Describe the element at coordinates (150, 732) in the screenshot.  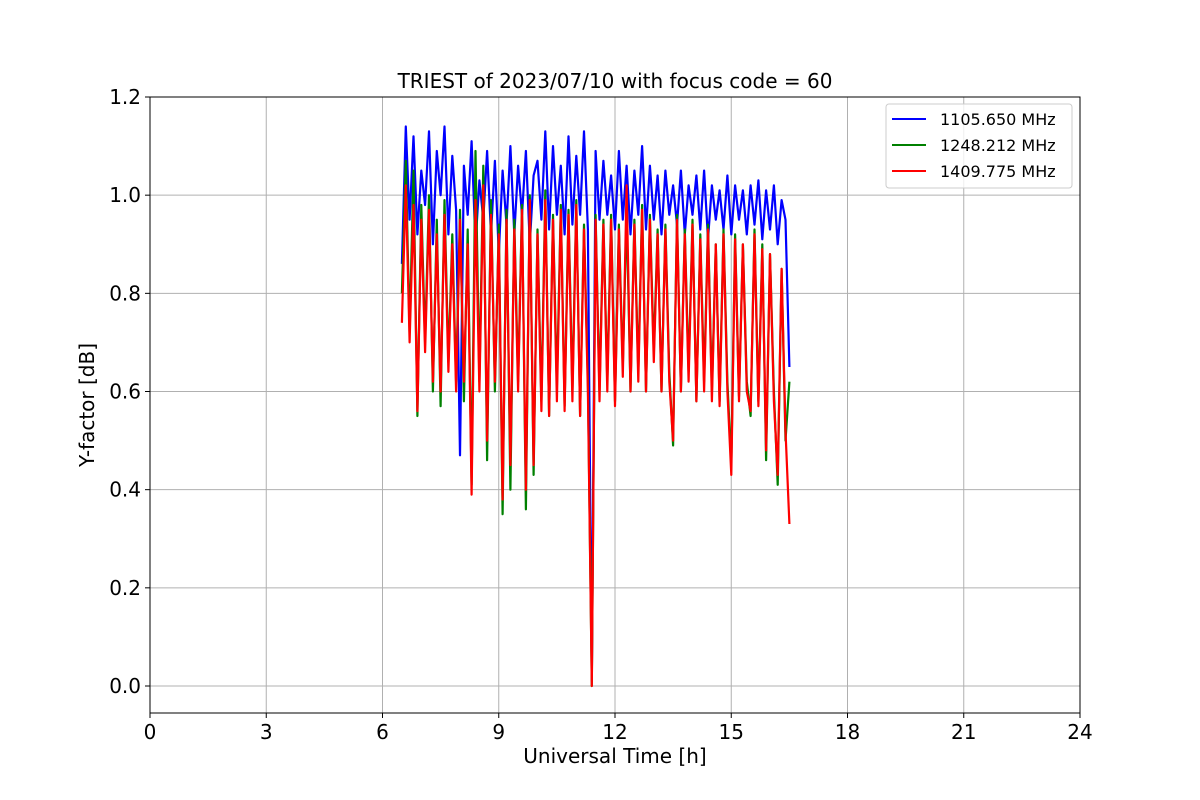
I see `x-tick-label: 0` at that location.